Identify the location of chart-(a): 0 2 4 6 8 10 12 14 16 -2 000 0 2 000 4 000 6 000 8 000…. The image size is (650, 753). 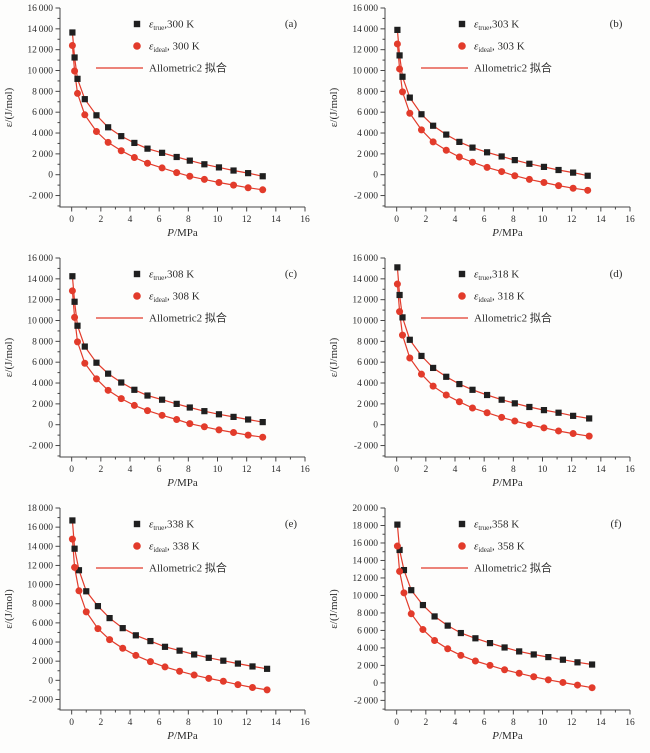
(156, 121).